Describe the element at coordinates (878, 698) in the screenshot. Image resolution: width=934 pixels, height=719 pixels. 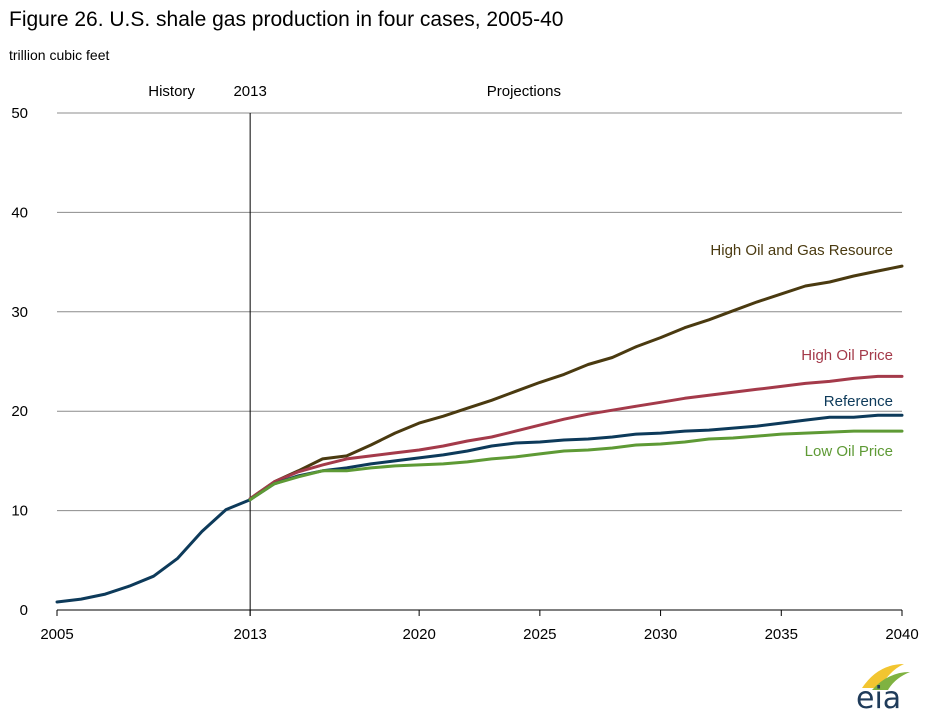
I see `logo-text: eia` at that location.